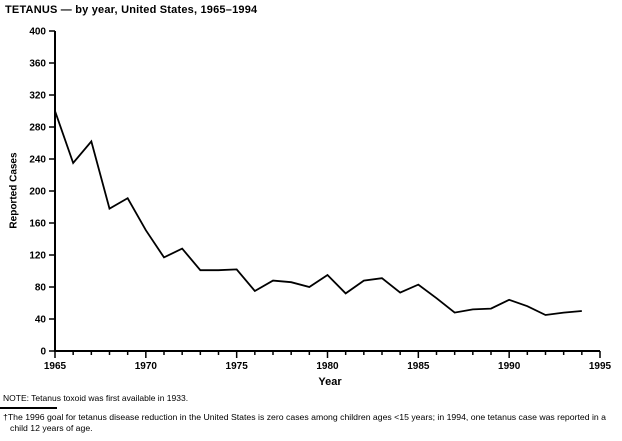  Describe the element at coordinates (600, 366) in the screenshot. I see `x-tick-label: 1995` at that location.